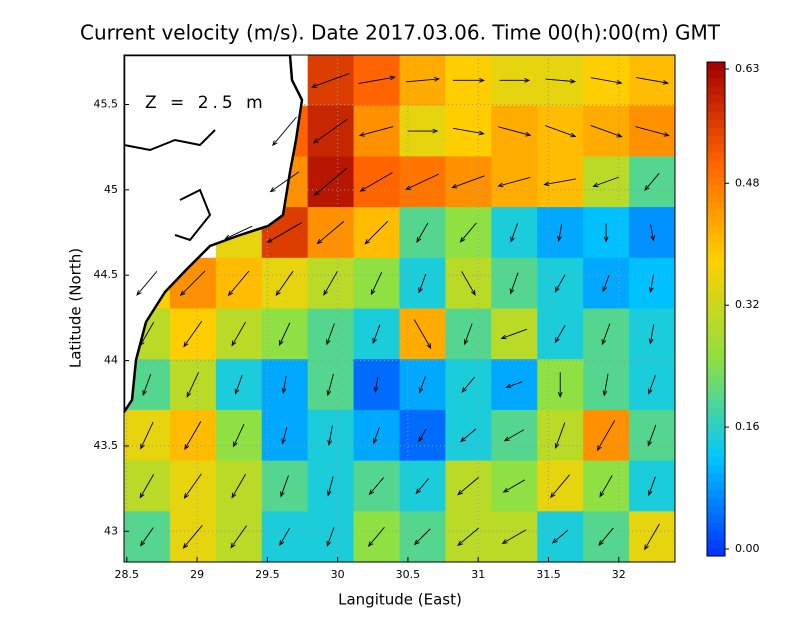 This screenshot has width=800, height=618. What do you see at coordinates (76, 308) in the screenshot?
I see `y-axis-label: Latitude (North)` at bounding box center [76, 308].